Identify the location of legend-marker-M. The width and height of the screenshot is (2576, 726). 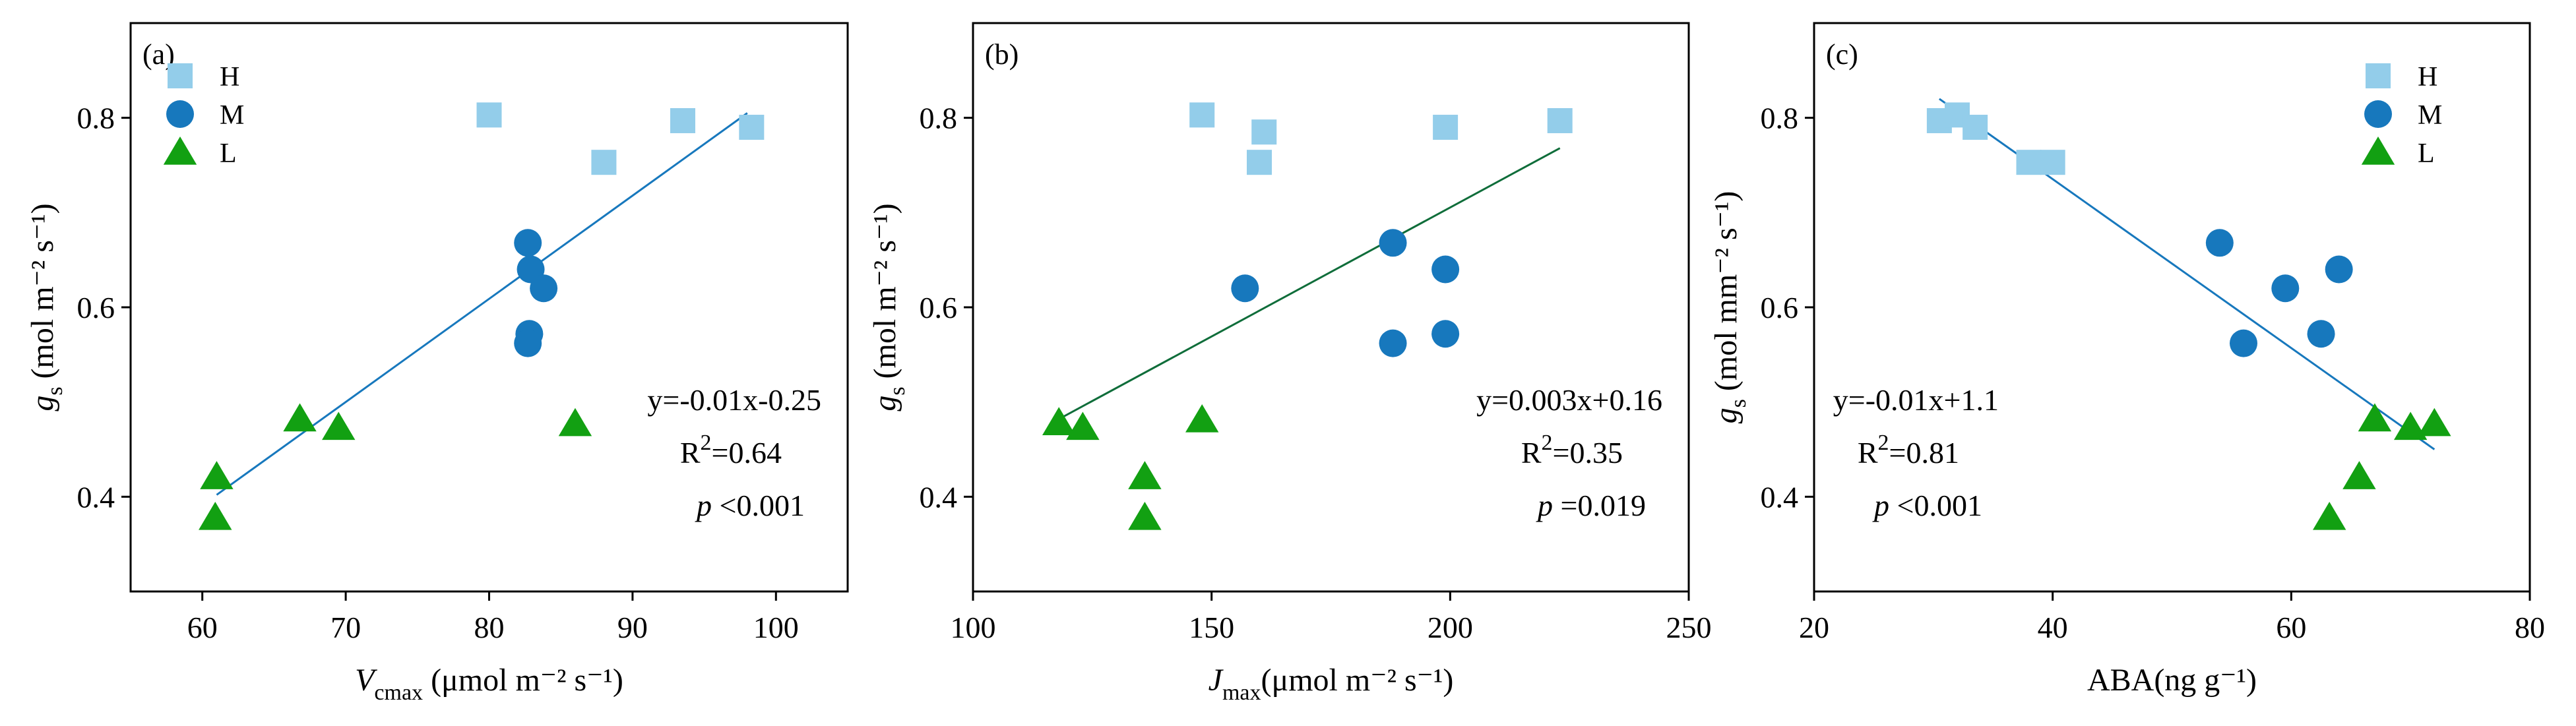
(180, 114).